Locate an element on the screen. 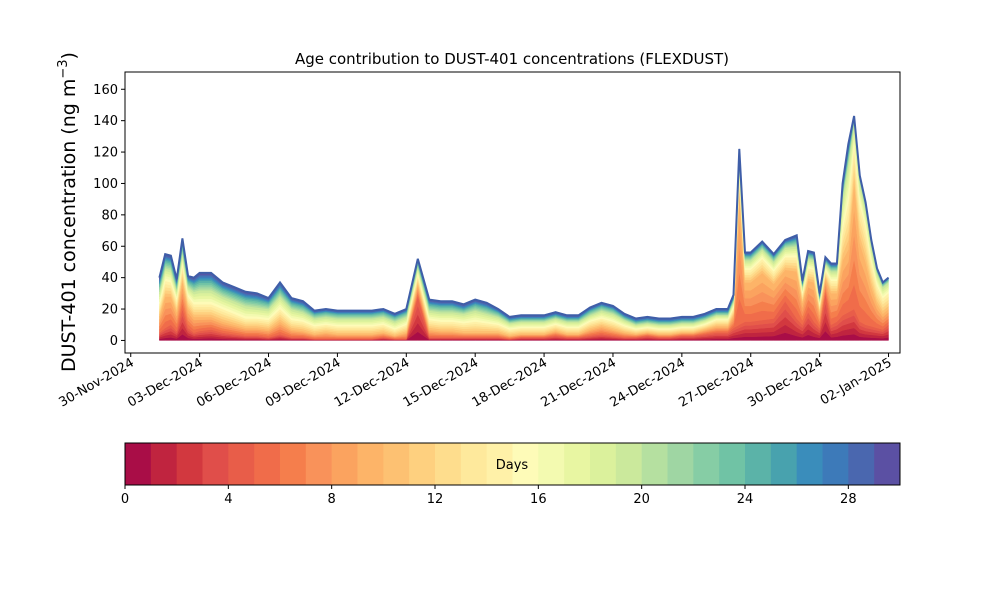  colorbar-tick-label: 28 is located at coordinates (848, 499).